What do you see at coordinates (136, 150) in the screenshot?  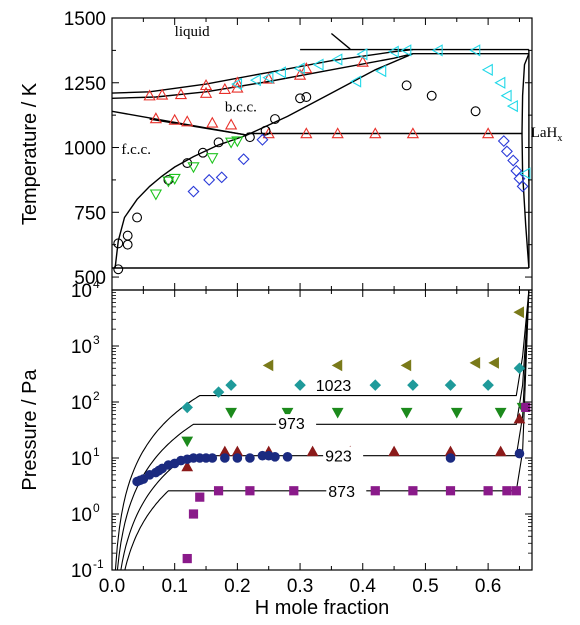 I see `phase-label: f.c.c.` at bounding box center [136, 150].